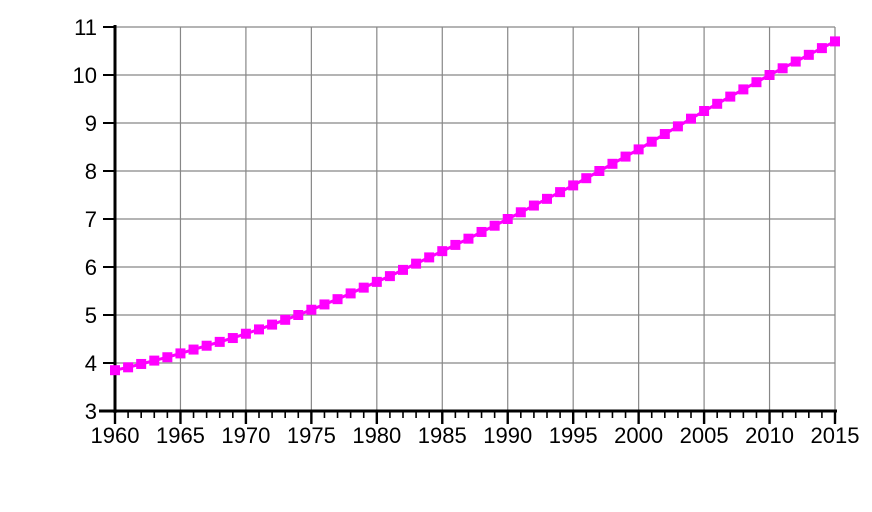 This screenshot has height=512, width=872. Describe the element at coordinates (573, 435) in the screenshot. I see `x-axis-tick-label: 1995` at that location.